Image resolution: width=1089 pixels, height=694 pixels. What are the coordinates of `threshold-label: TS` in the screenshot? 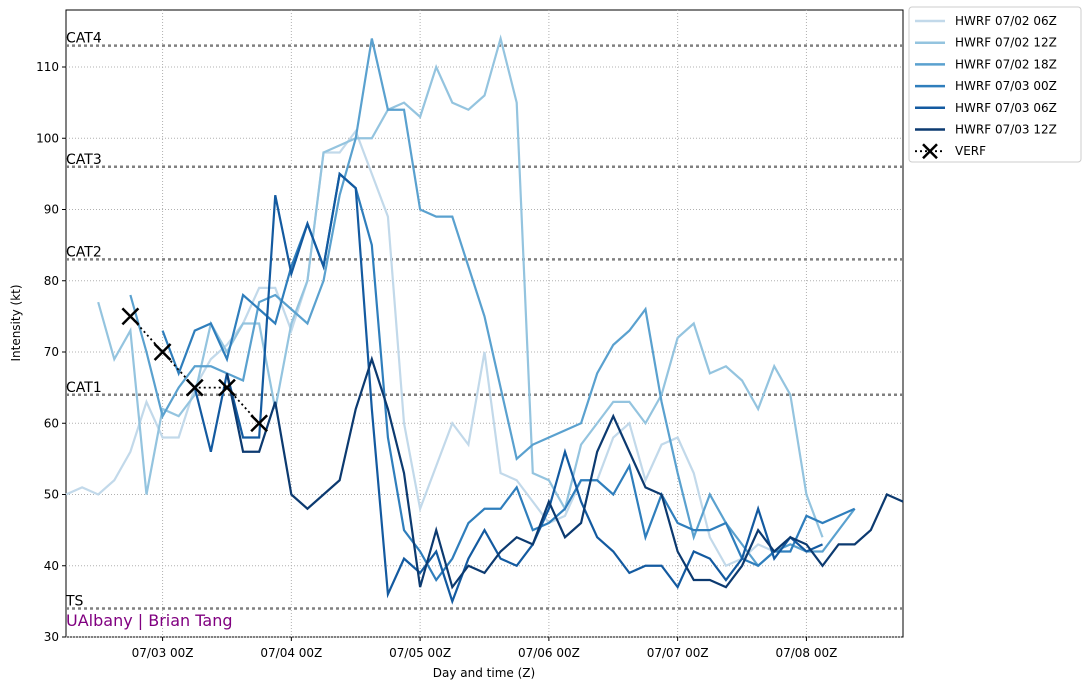 It's located at (74, 602).